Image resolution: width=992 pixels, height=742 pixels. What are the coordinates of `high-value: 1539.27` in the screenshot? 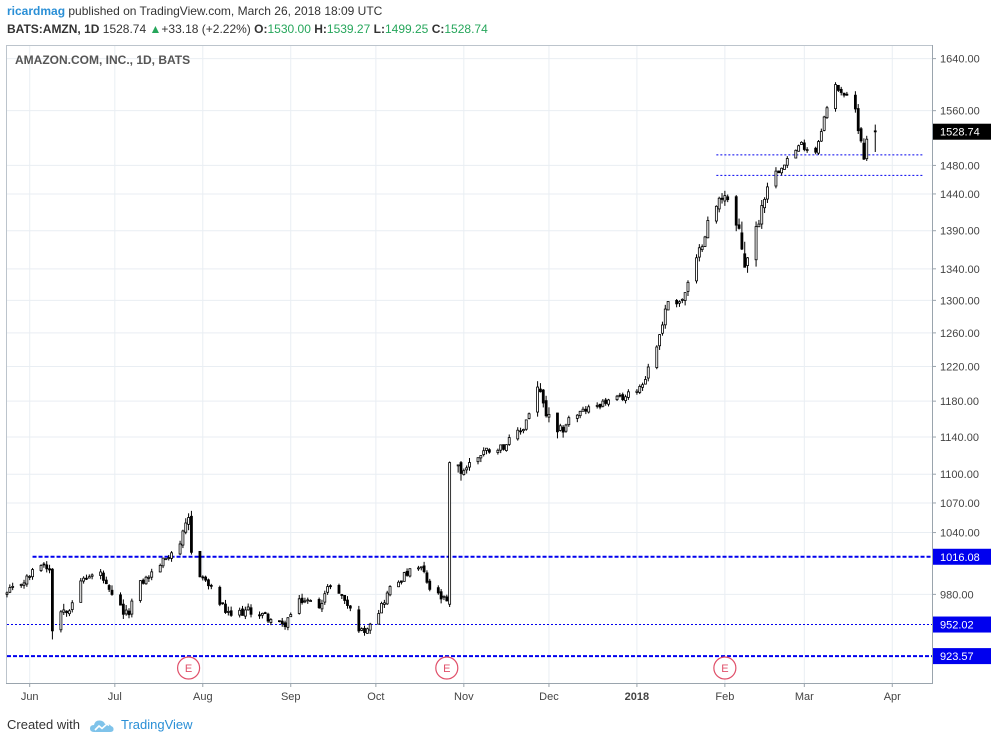 It's located at (348, 29).